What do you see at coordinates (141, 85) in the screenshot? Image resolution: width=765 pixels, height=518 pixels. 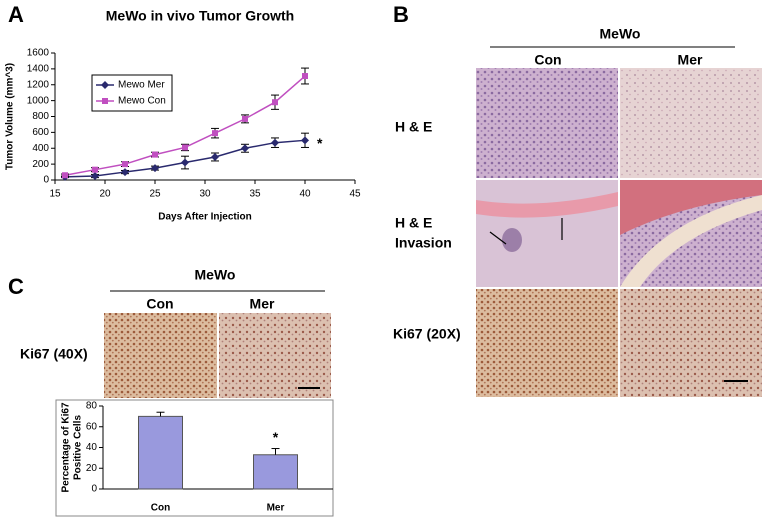 I see `legend-label: Mewo Mer` at bounding box center [141, 85].